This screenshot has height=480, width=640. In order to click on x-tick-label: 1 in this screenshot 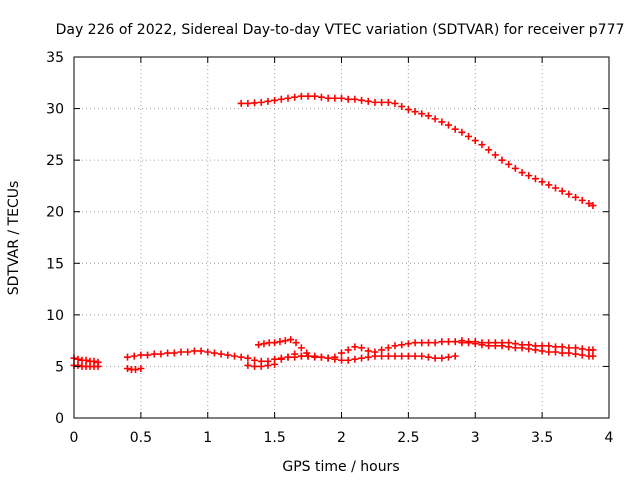, I will do `click(207, 438)`.